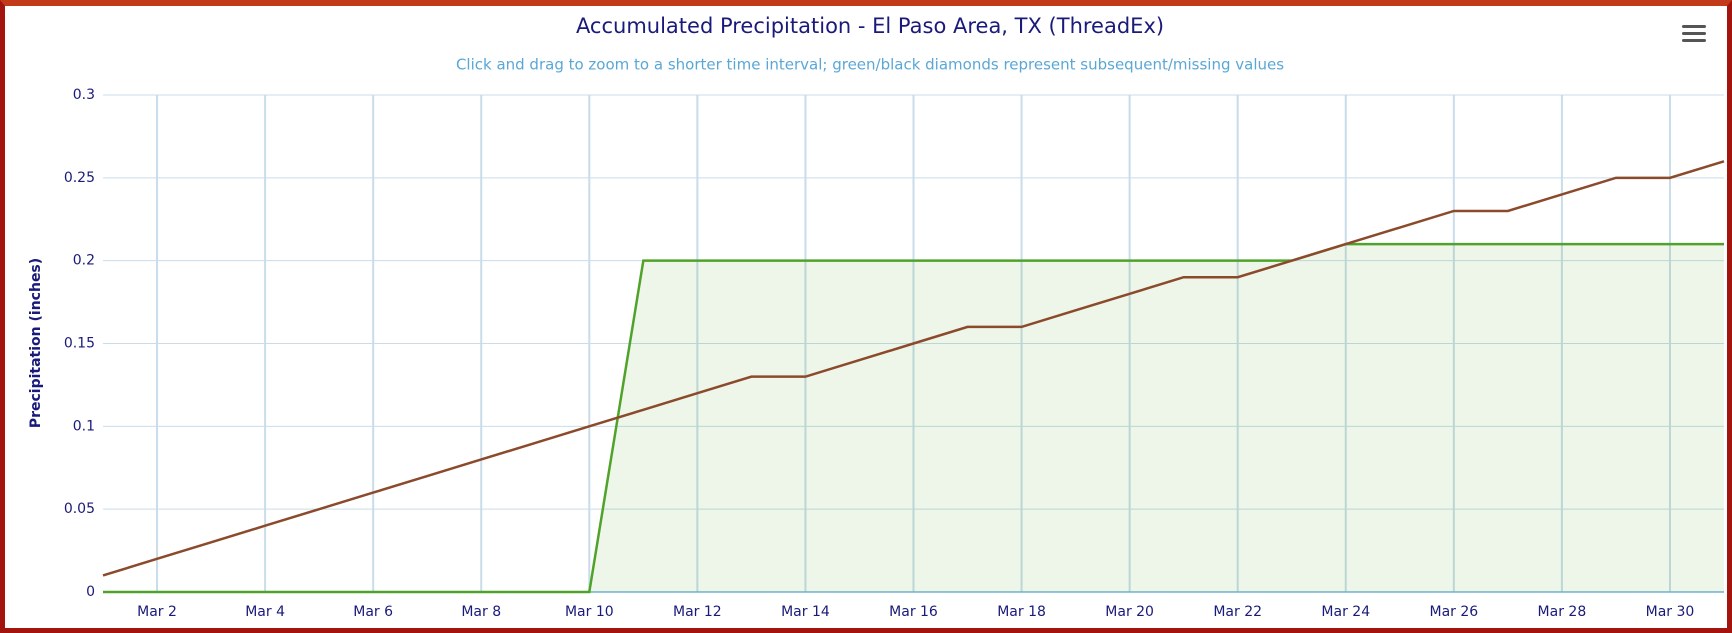  I want to click on x-tick-label: Mar 16, so click(913, 612).